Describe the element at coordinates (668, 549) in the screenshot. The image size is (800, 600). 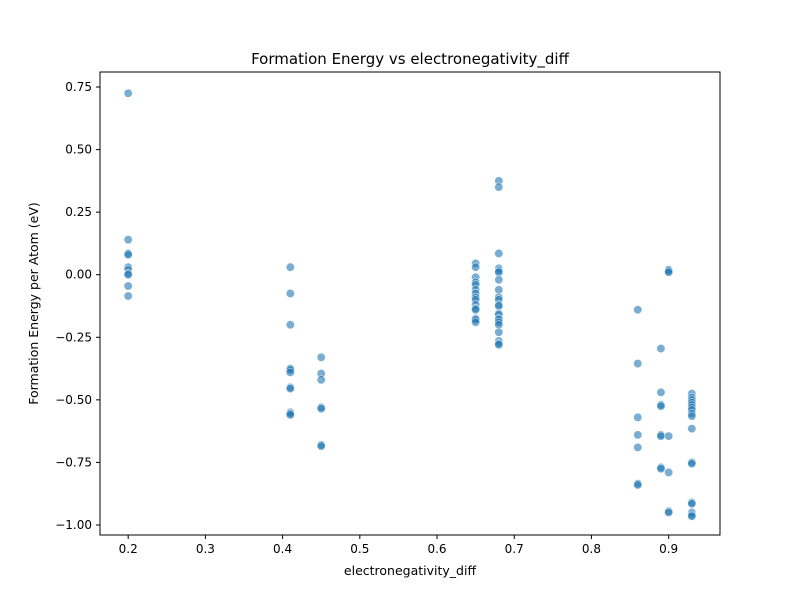
I see `x-tick-label: 0.9` at that location.